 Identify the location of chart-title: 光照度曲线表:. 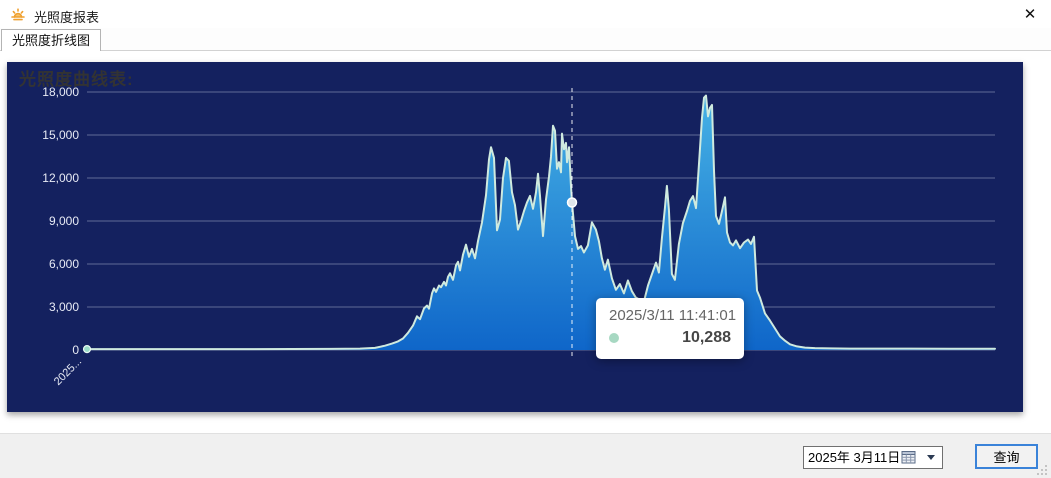
(76, 79).